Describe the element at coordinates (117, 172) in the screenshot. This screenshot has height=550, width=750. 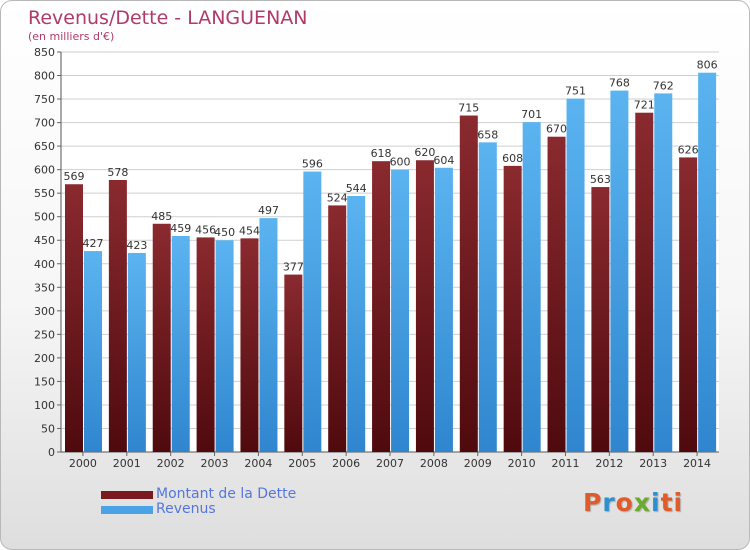
I see `data-label-debt: 578` at that location.